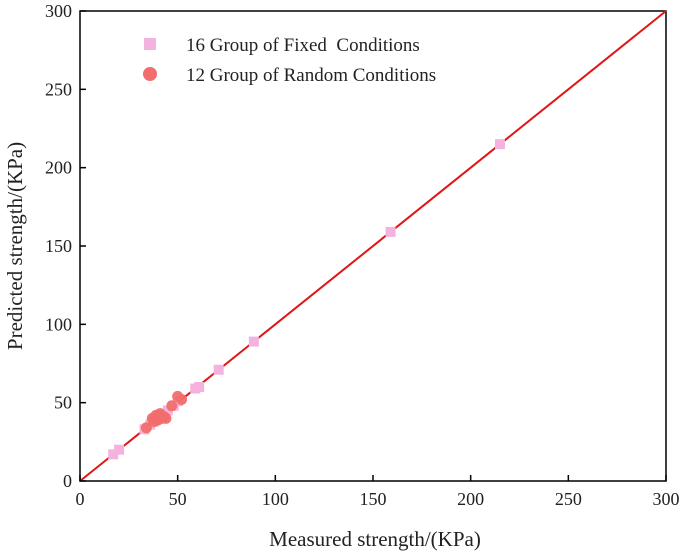 Image resolution: width=685 pixels, height=553 pixels. Describe the element at coordinates (568, 499) in the screenshot. I see `x-tick-label: 250` at that location.